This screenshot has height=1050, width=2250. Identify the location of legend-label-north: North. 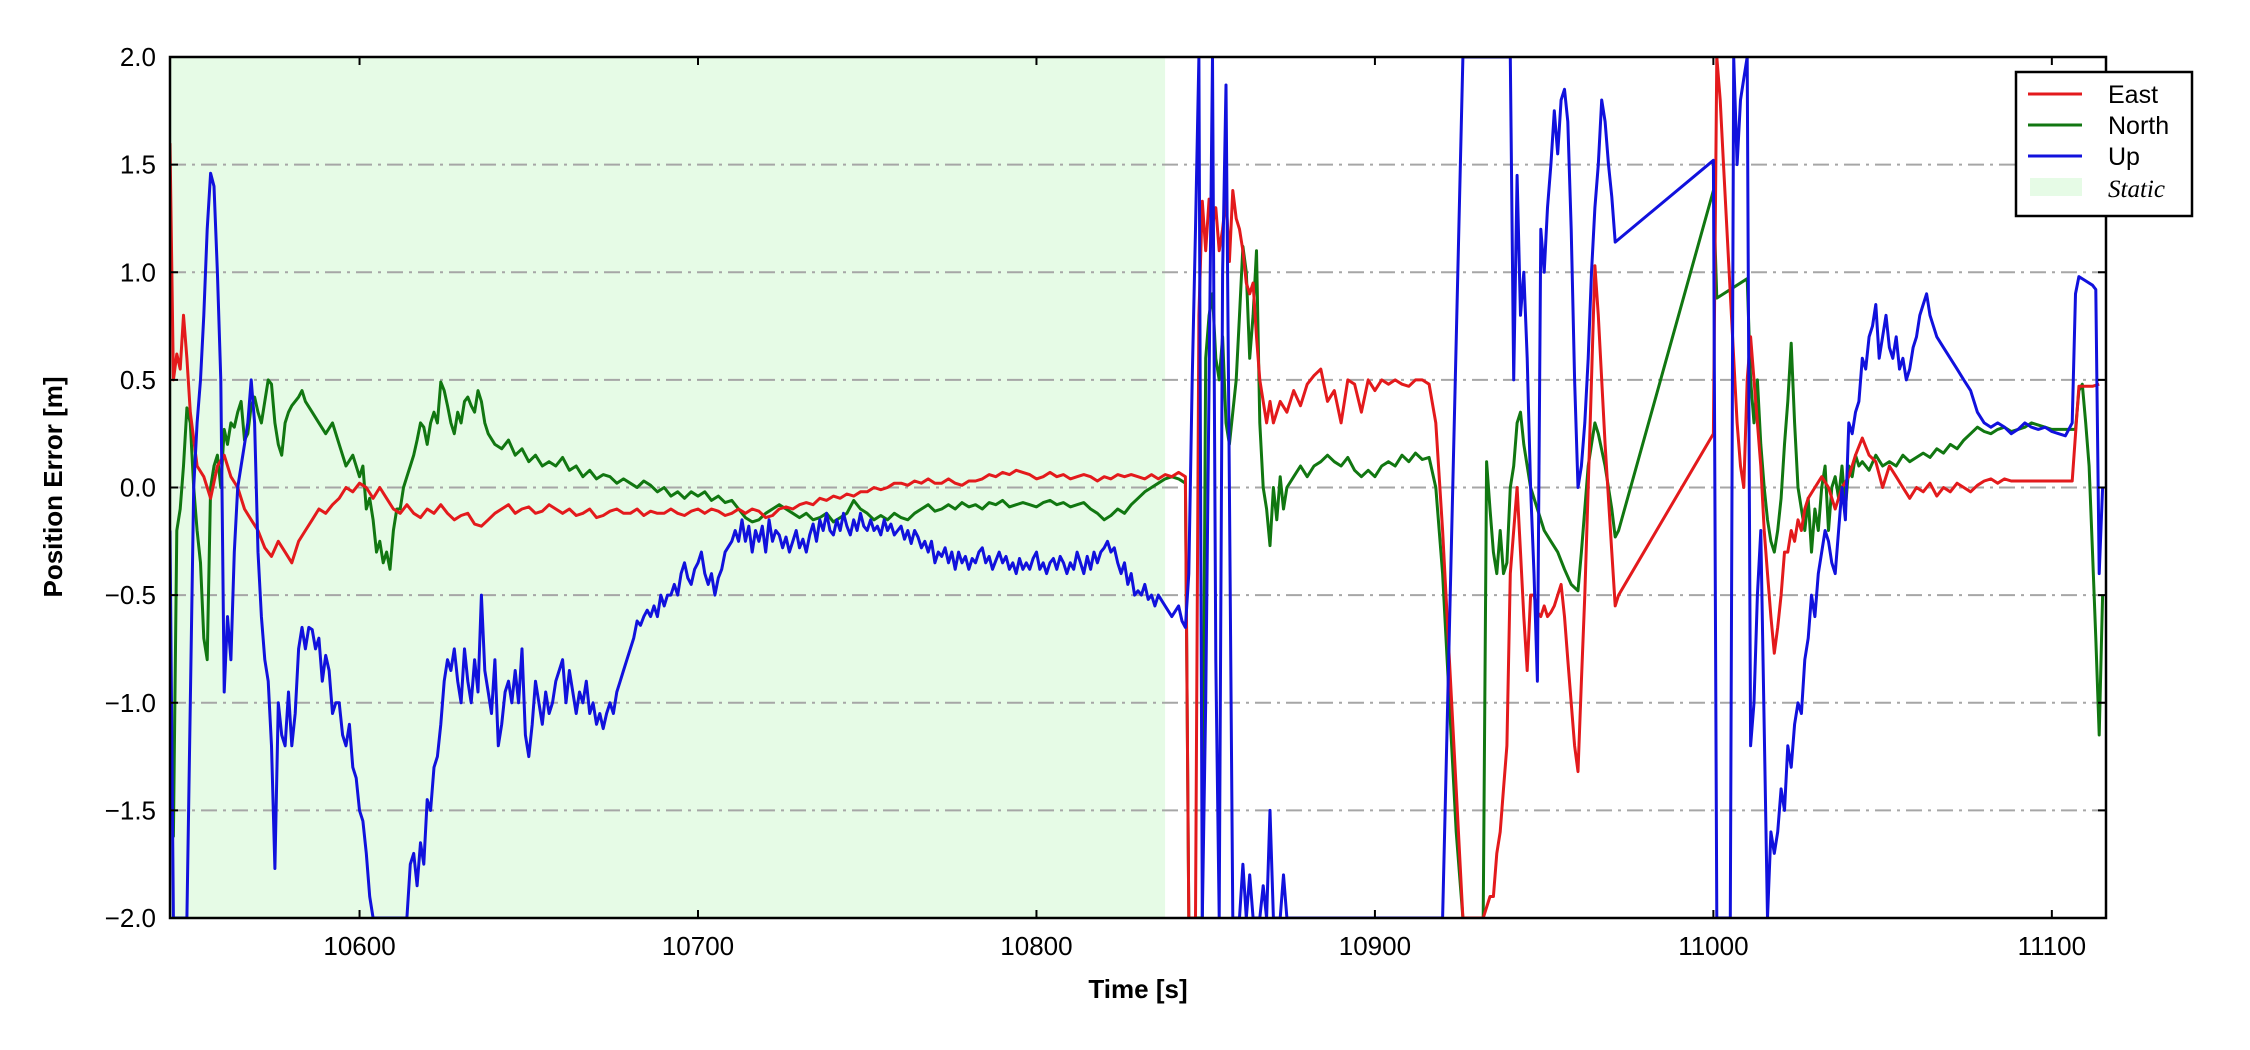
(2138, 126).